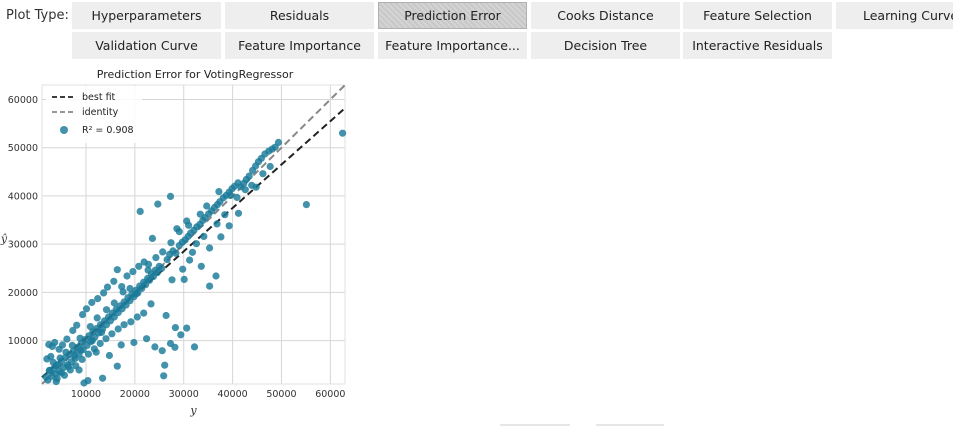 This screenshot has width=953, height=430. What do you see at coordinates (330, 394) in the screenshot?
I see `x-tick-label: 60000` at bounding box center [330, 394].